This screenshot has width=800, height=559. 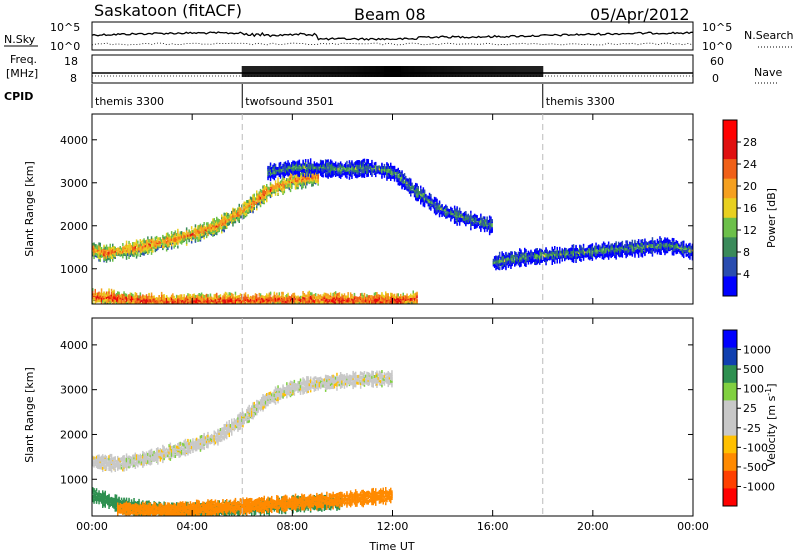 What do you see at coordinates (394, 69) in the screenshot?
I see `freq-panel: Freq. [MHz] 18 8 60 0 Nave` at bounding box center [394, 69].